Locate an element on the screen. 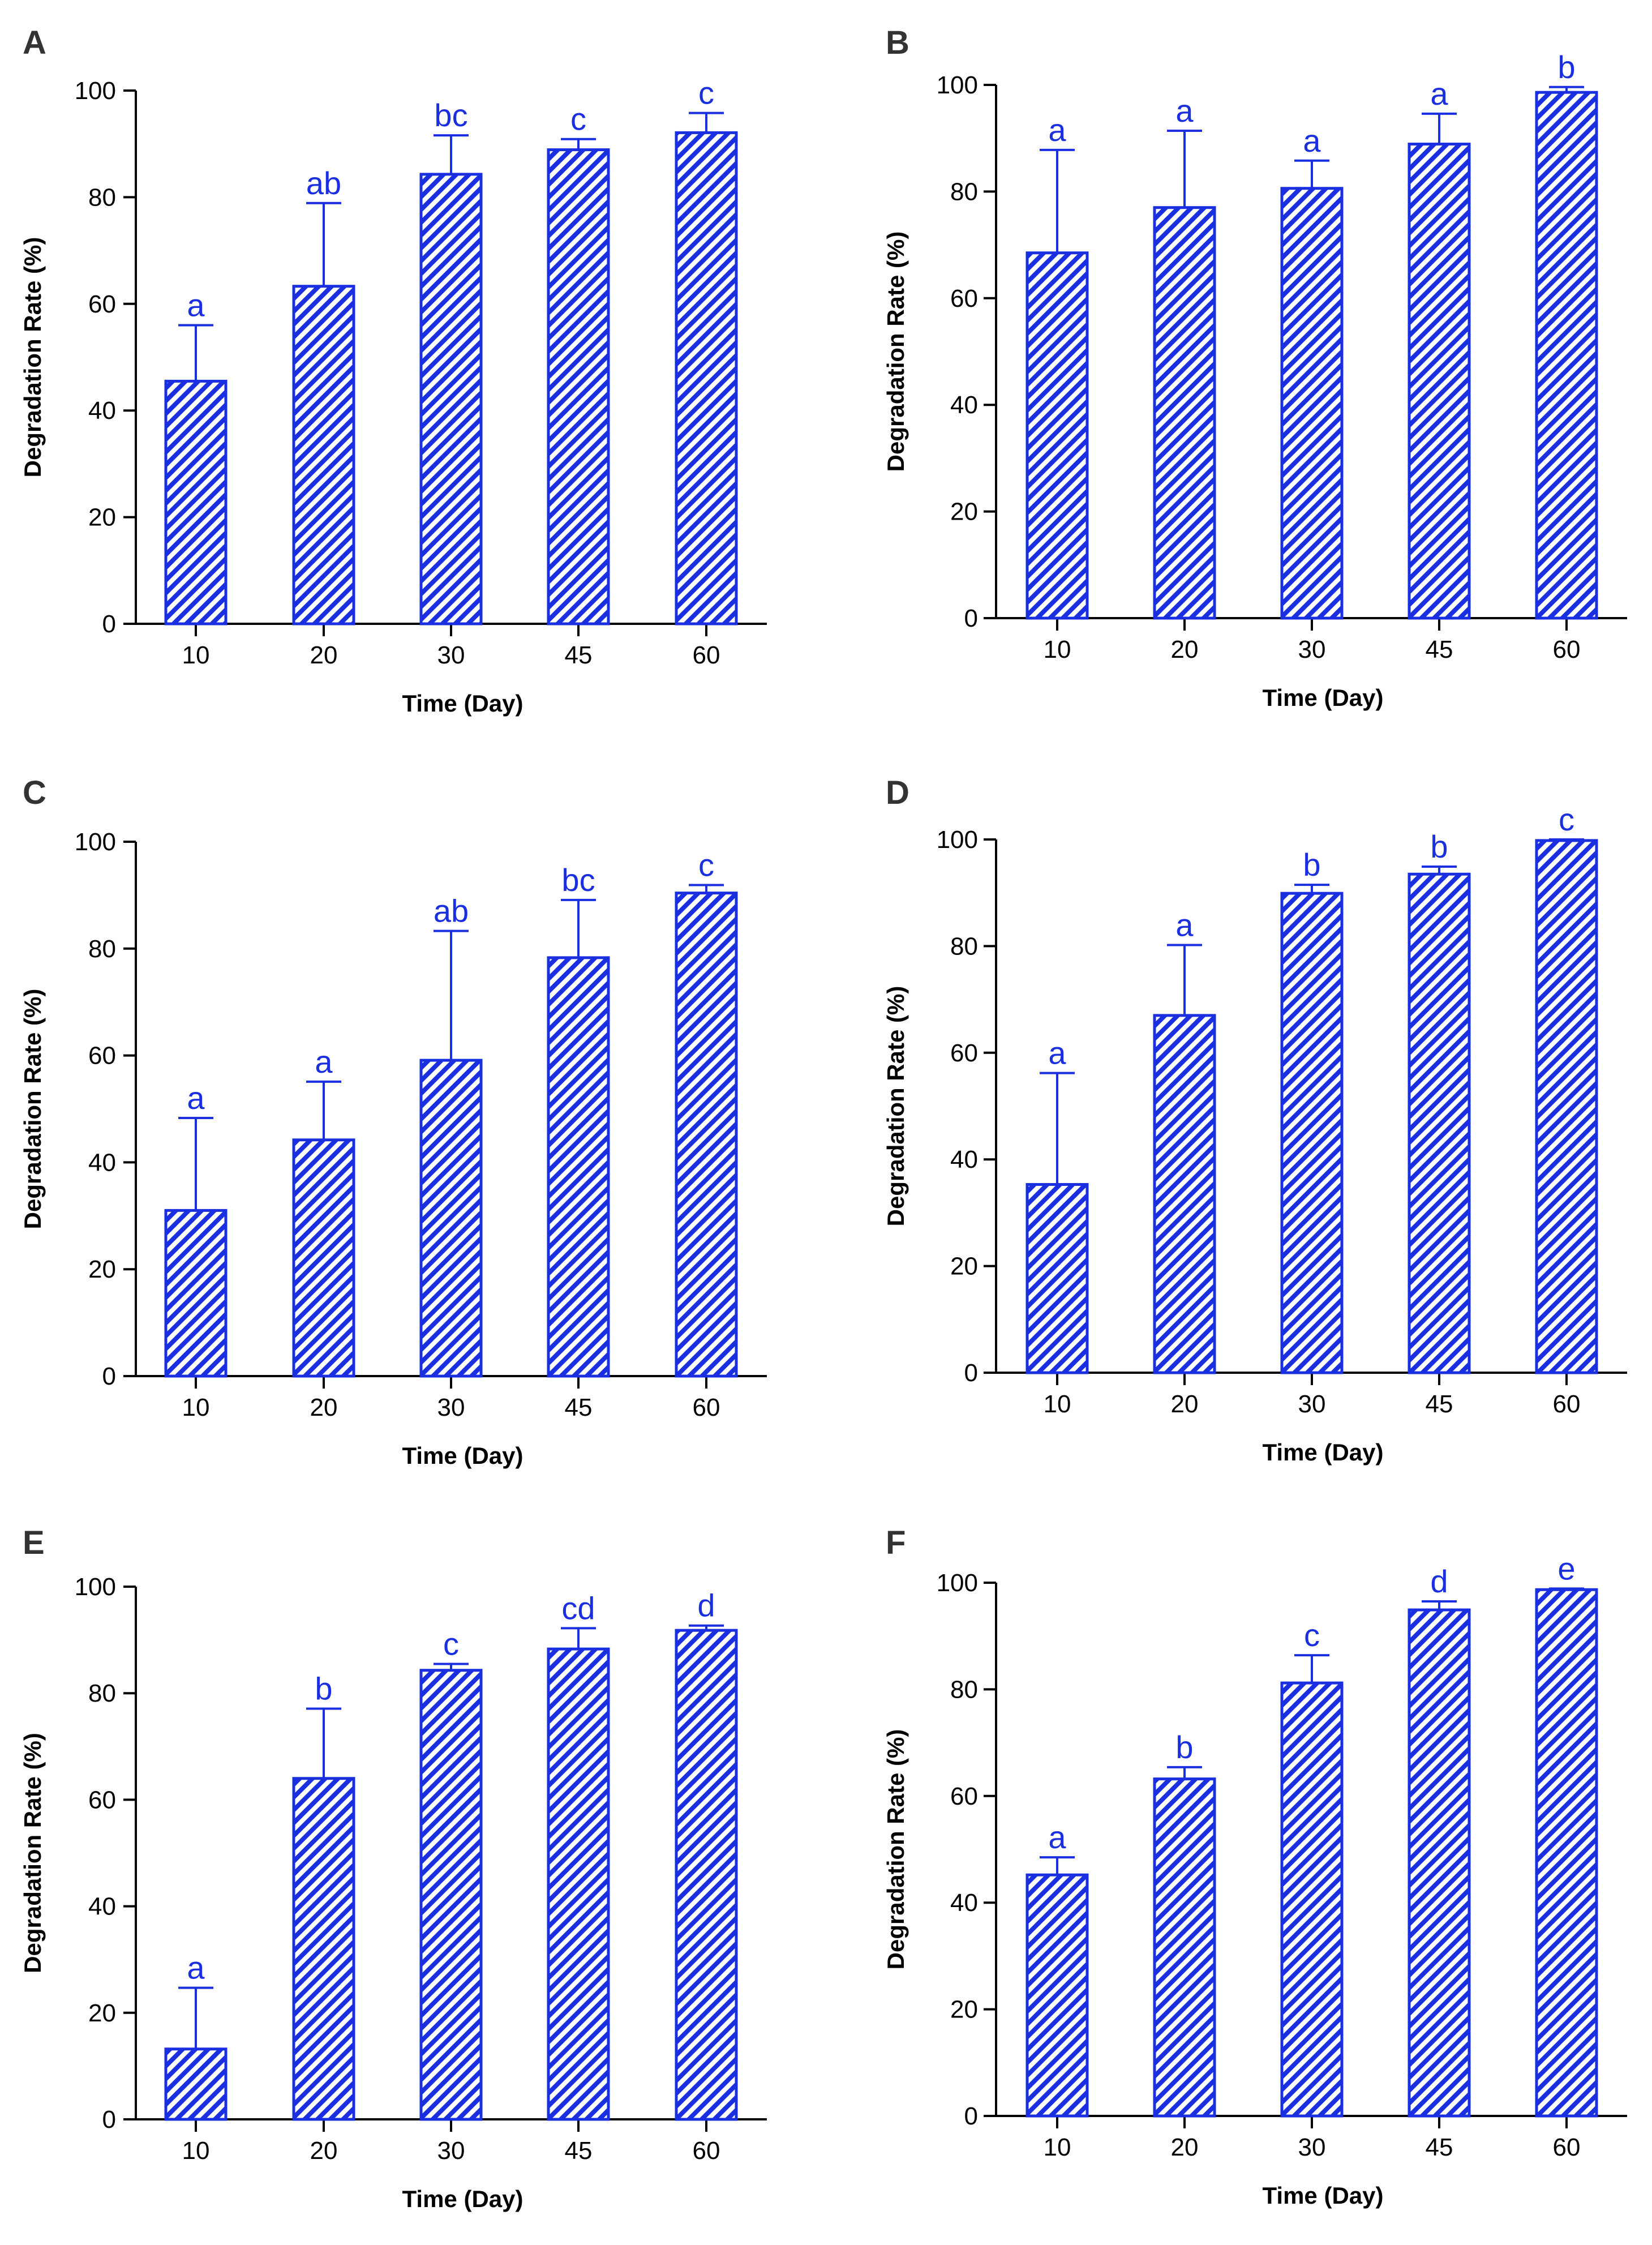  panel-letter: C is located at coordinates (34, 792).